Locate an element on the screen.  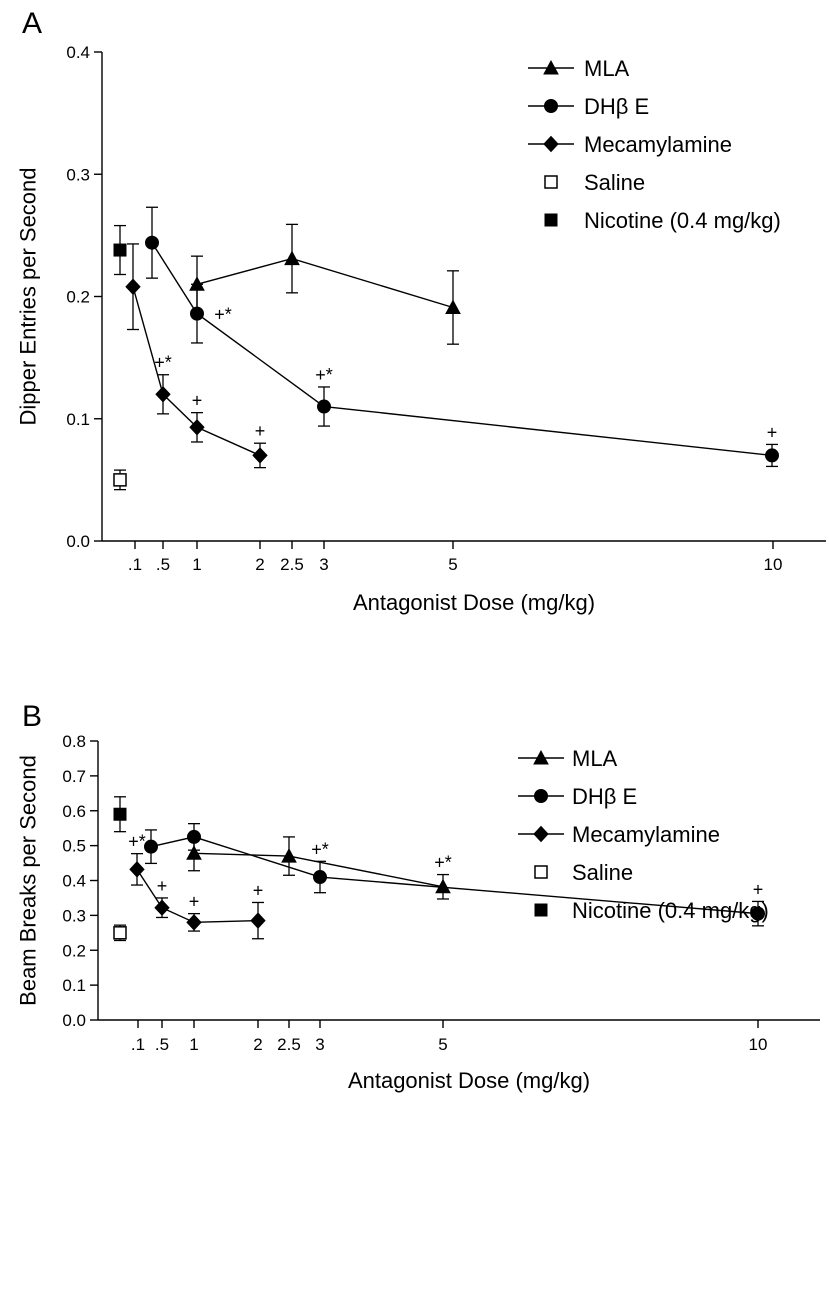
x-tick-label: .1 is located at coordinates (138, 1044).